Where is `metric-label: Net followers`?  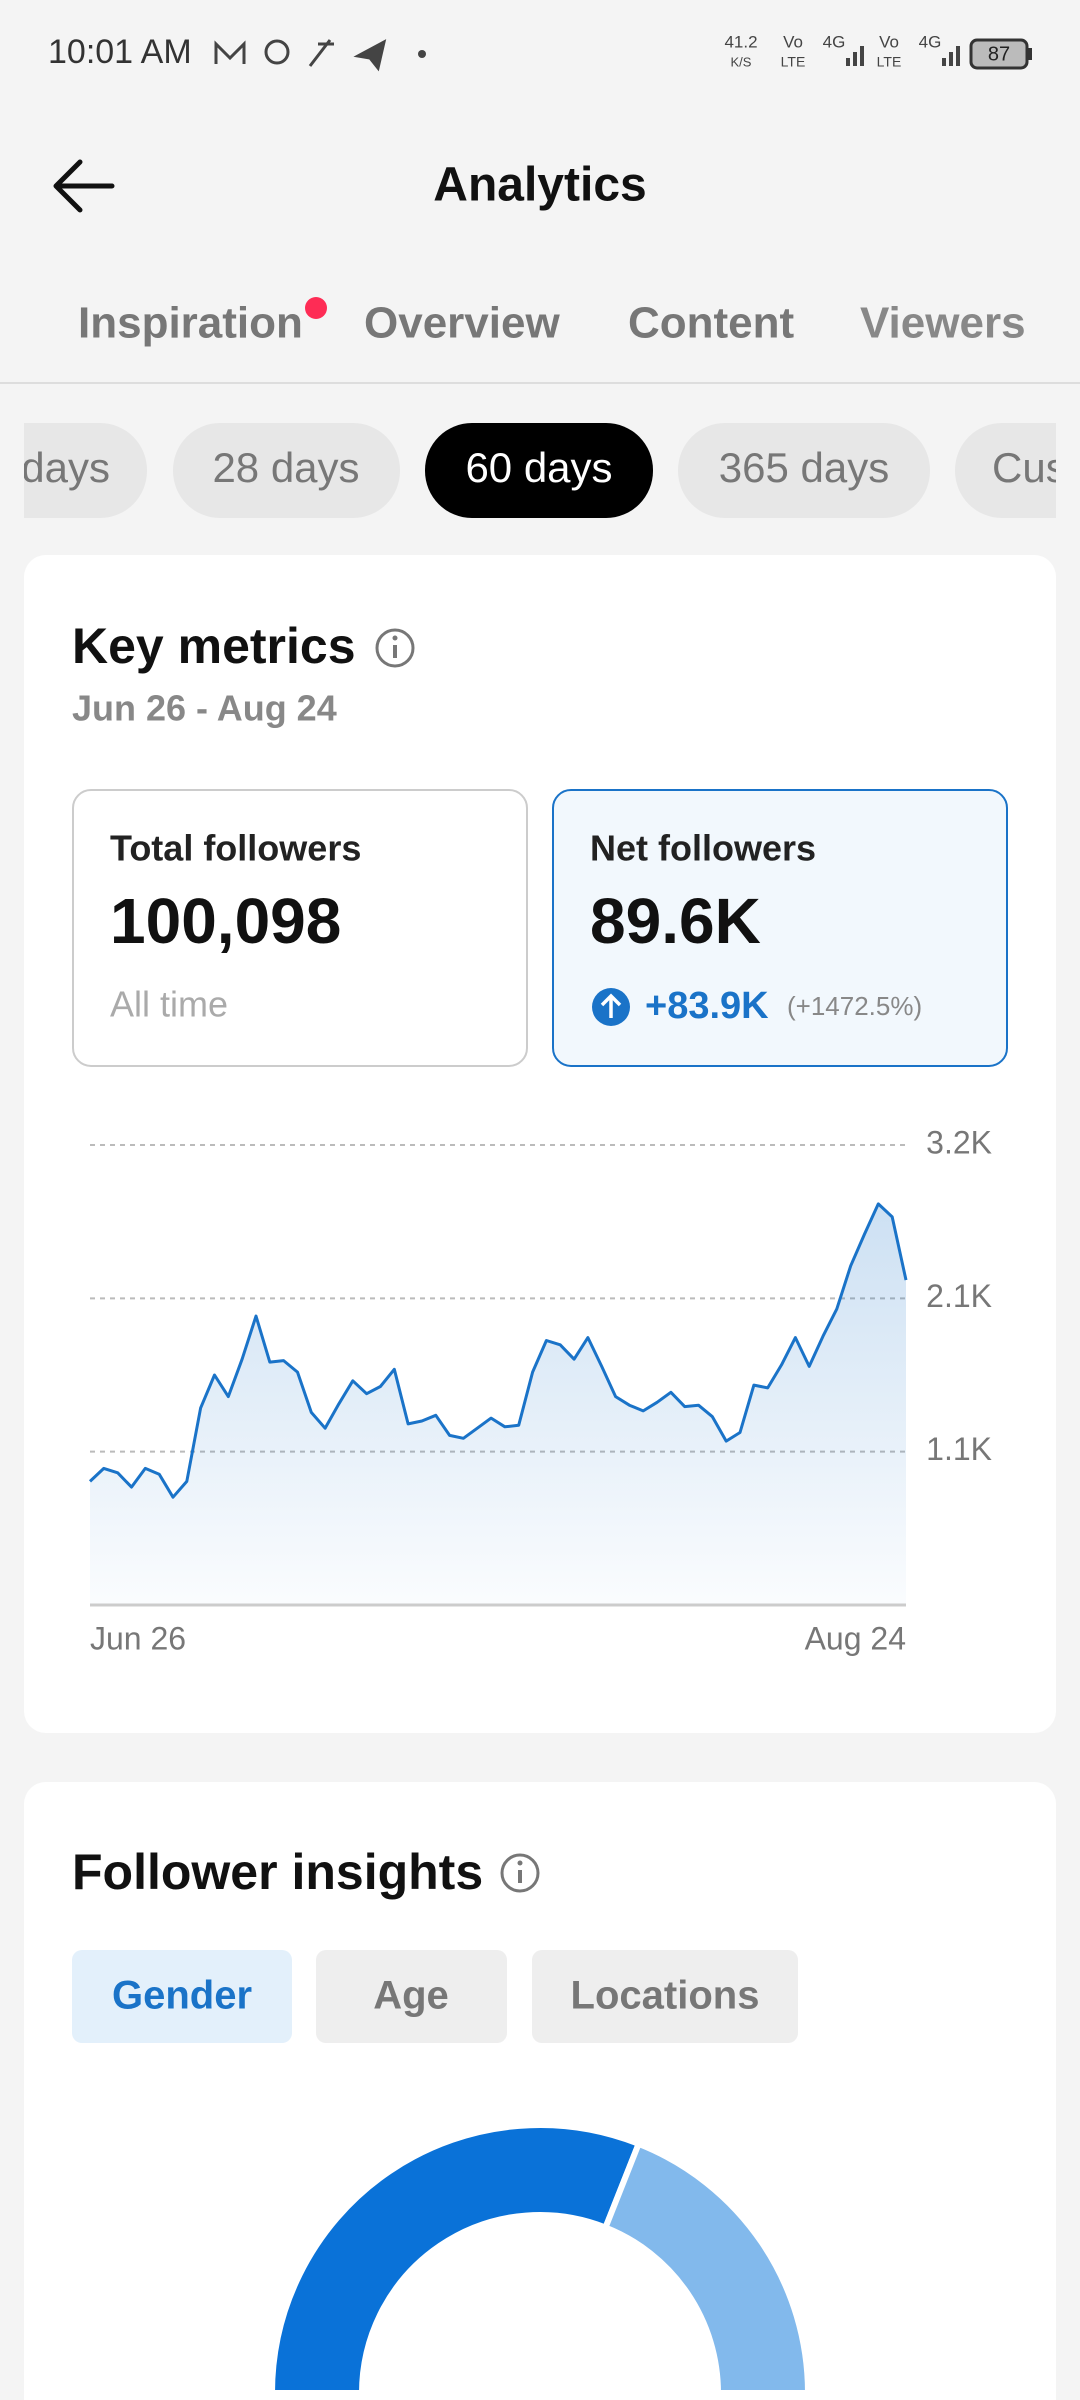
metric-label: Net followers is located at coordinates (703, 848).